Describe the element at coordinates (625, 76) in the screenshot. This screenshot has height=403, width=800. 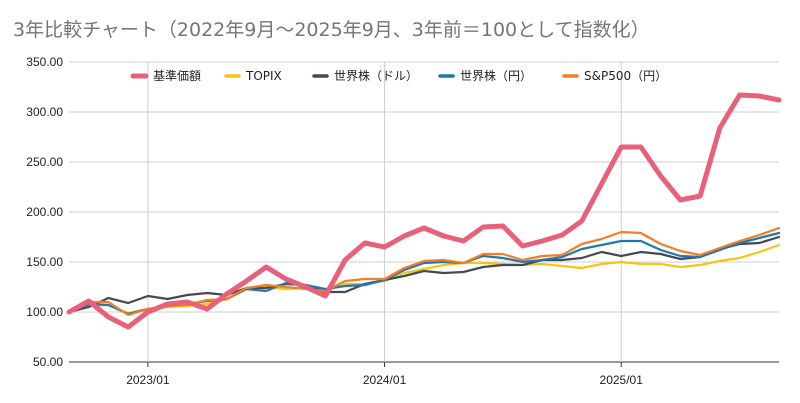
I see `legend-label: S&P500（円）` at that location.